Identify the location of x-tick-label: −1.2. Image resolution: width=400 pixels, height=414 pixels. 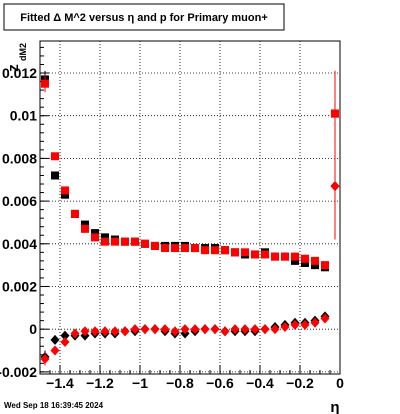
(100, 383).